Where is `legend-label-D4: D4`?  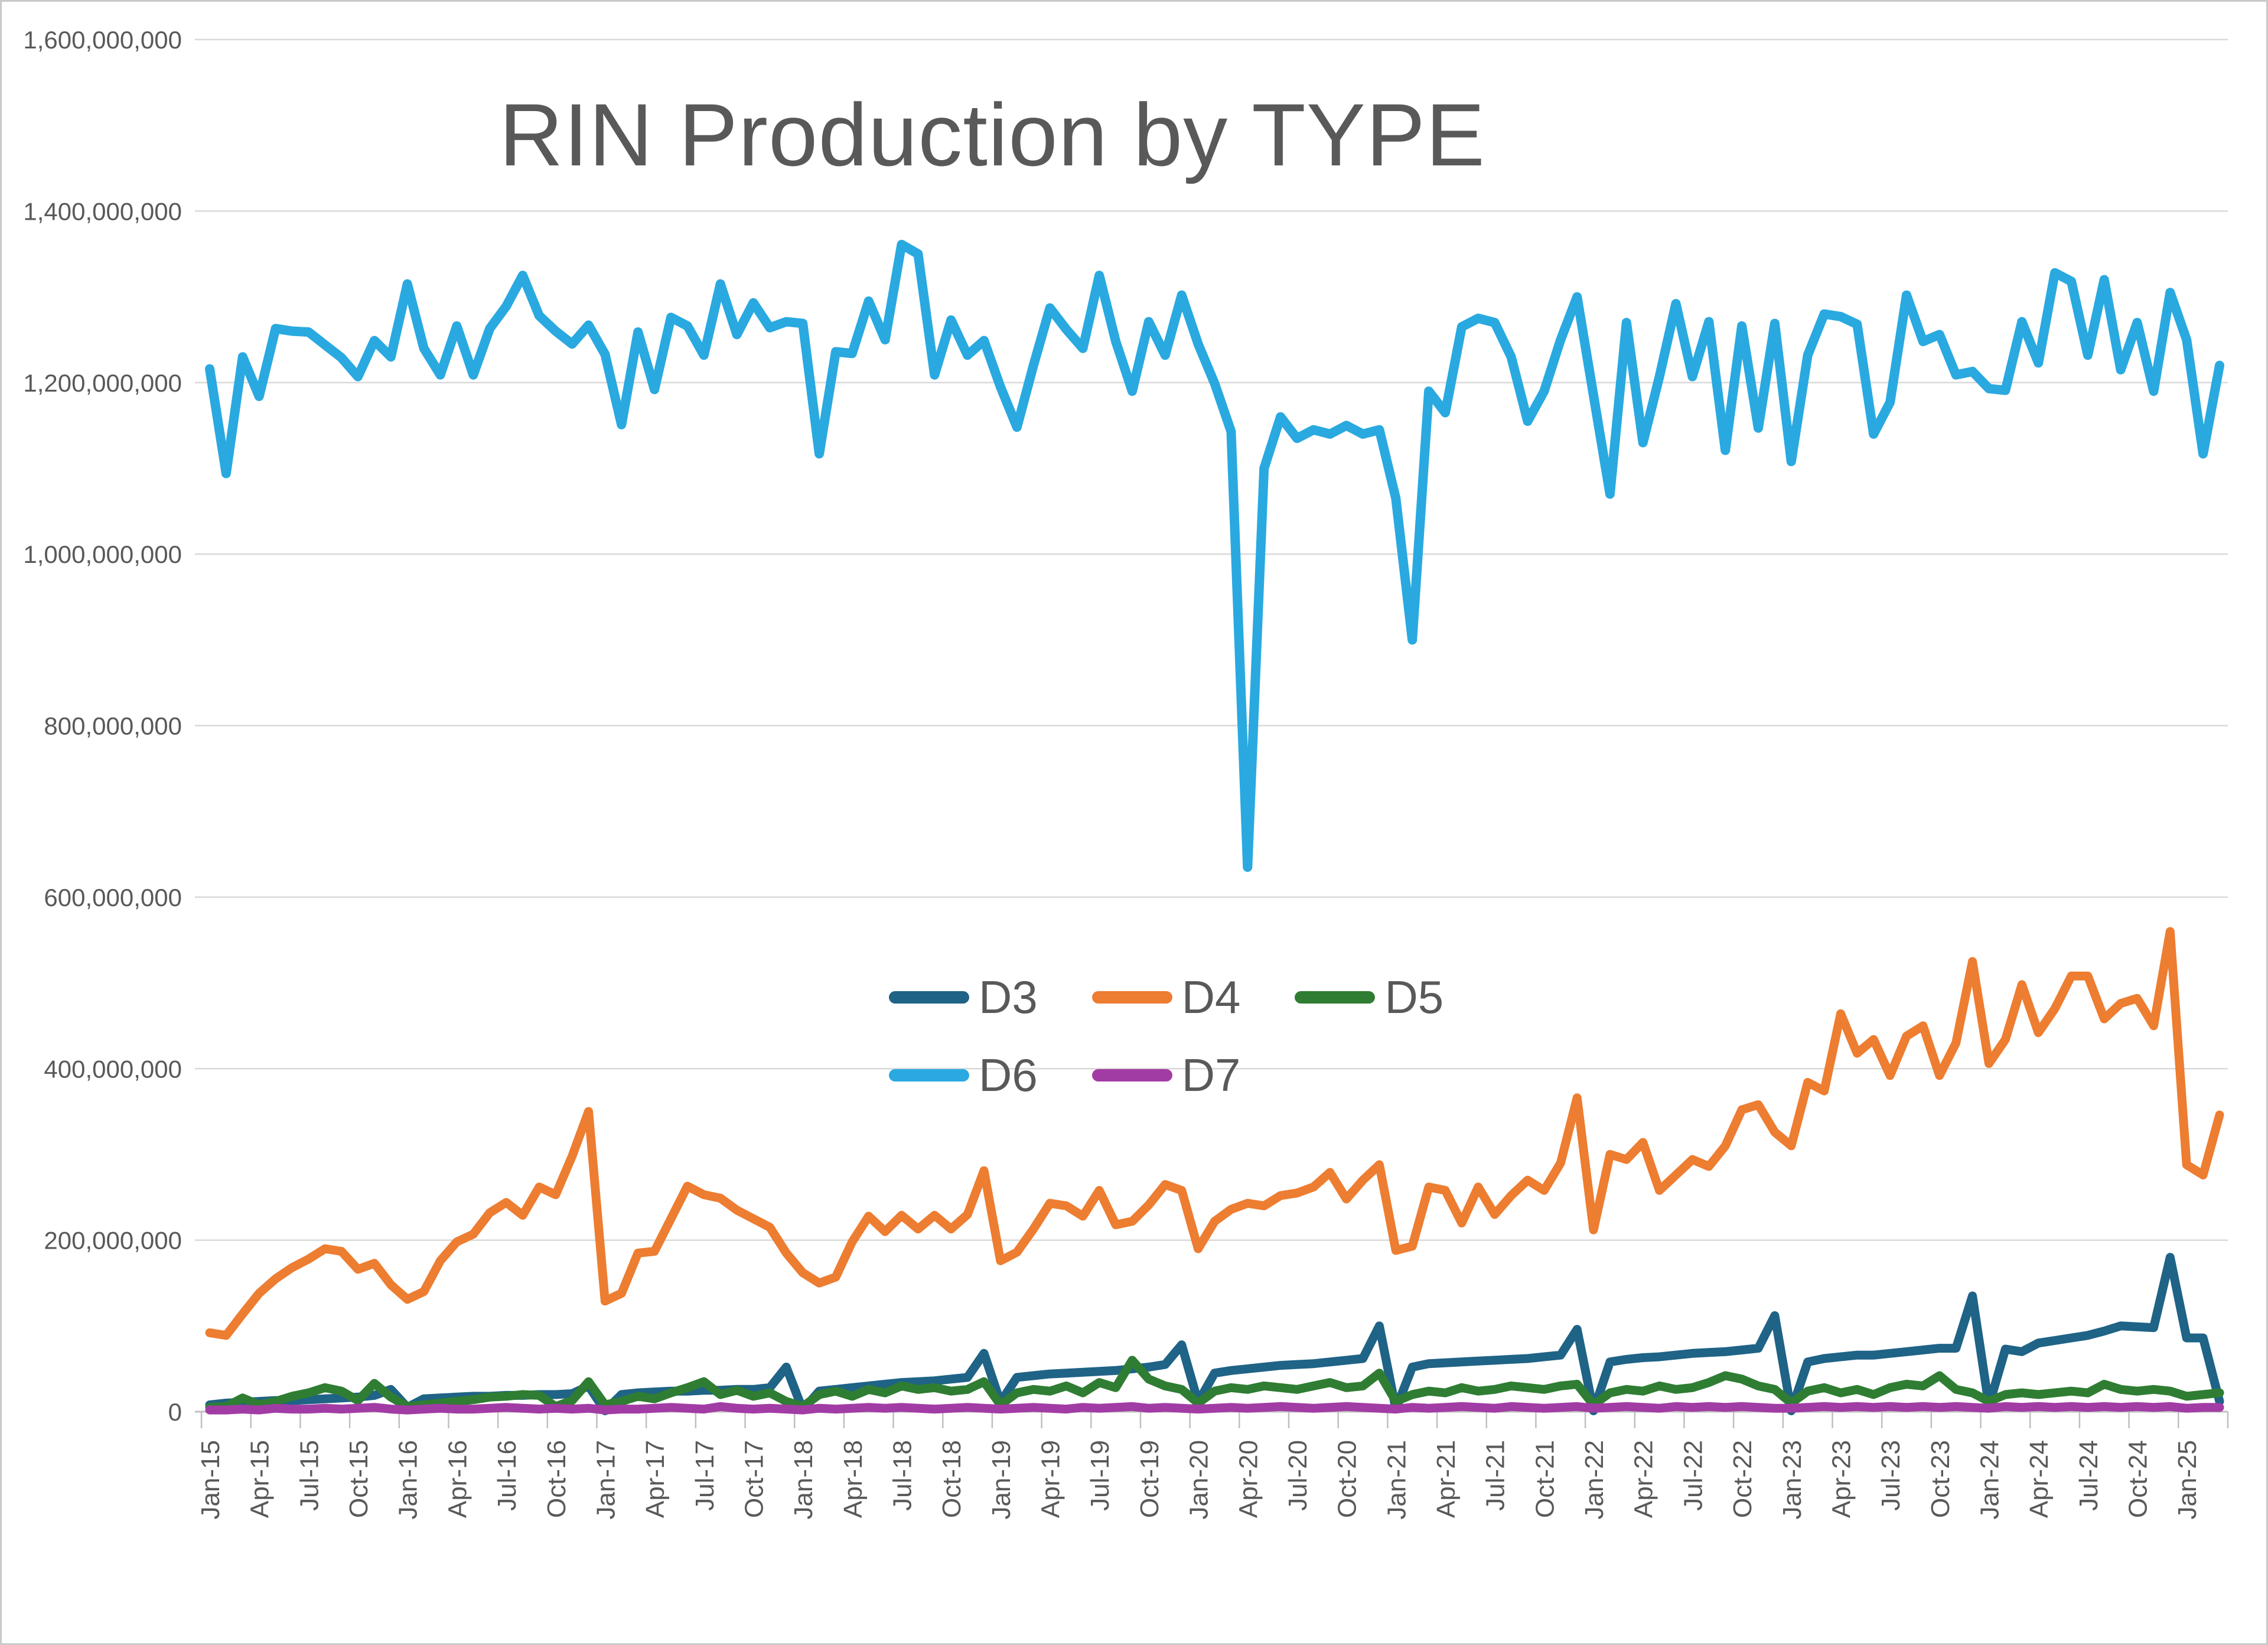
legend-label-D4: D4 is located at coordinates (1211, 997).